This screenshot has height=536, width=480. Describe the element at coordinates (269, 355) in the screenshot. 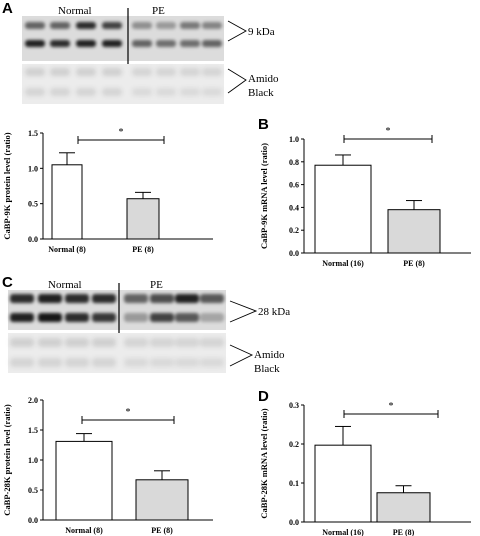

I see `blot-c-amido-label-1: Amido` at that location.